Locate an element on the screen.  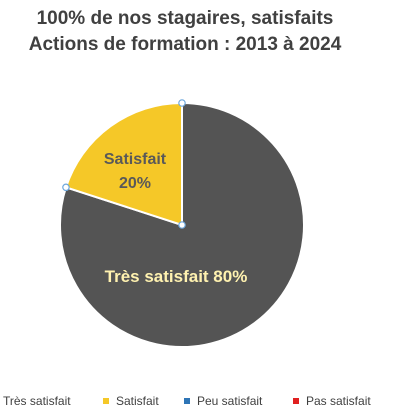
legend-item-peu-satisfait: Peu satisfait is located at coordinates (223, 401).